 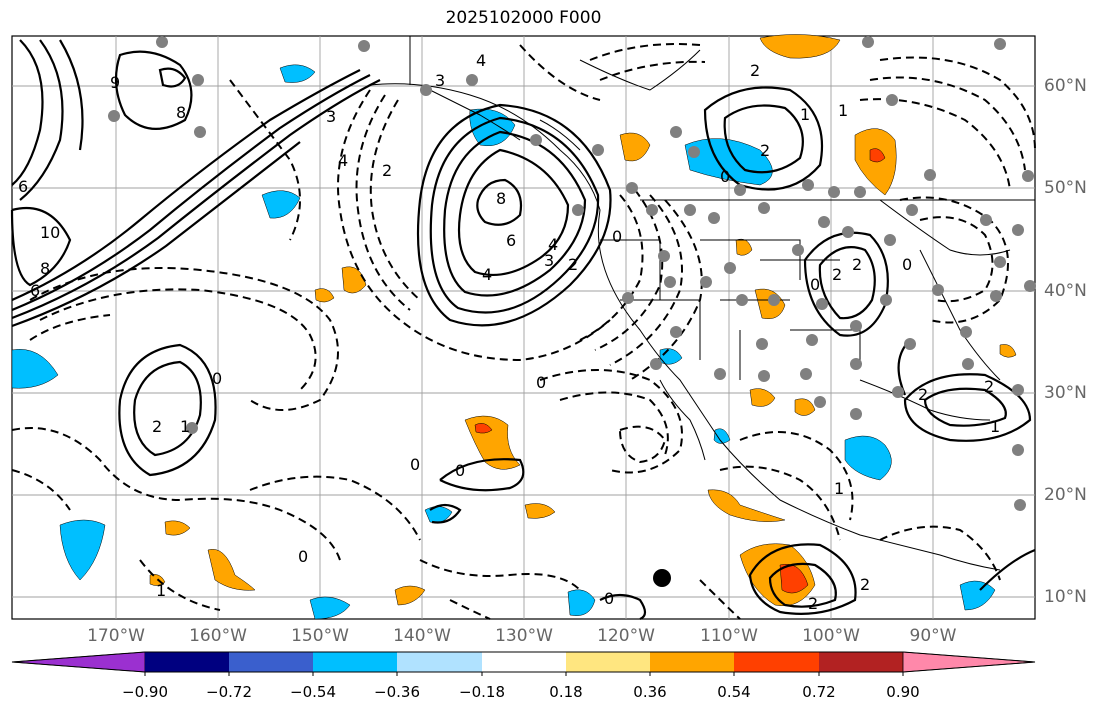 What do you see at coordinates (1065, 597) in the screenshot?
I see `lat-label: 10°N` at bounding box center [1065, 597].